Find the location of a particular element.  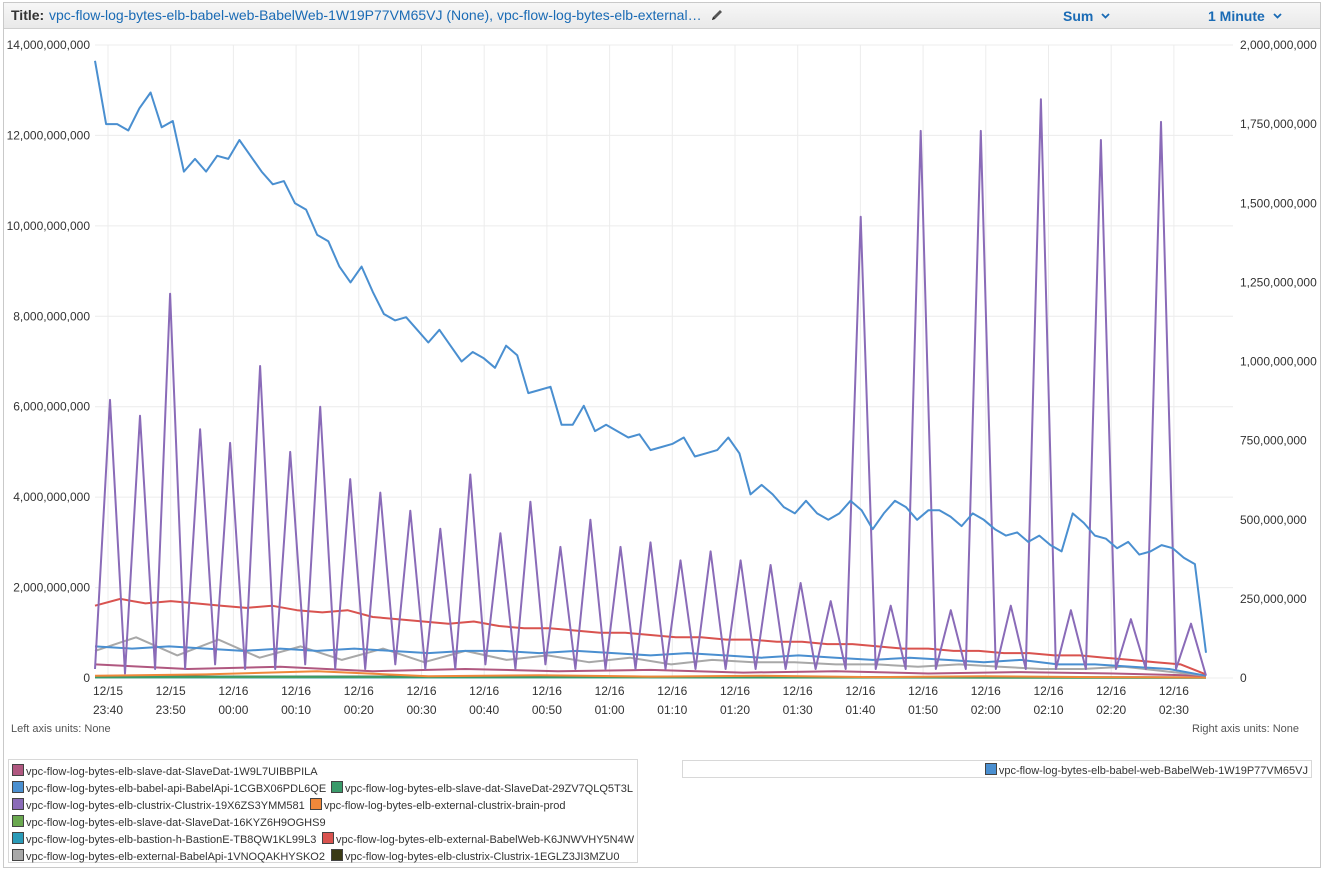

x-tick-label: 02:00 is located at coordinates (986, 710).